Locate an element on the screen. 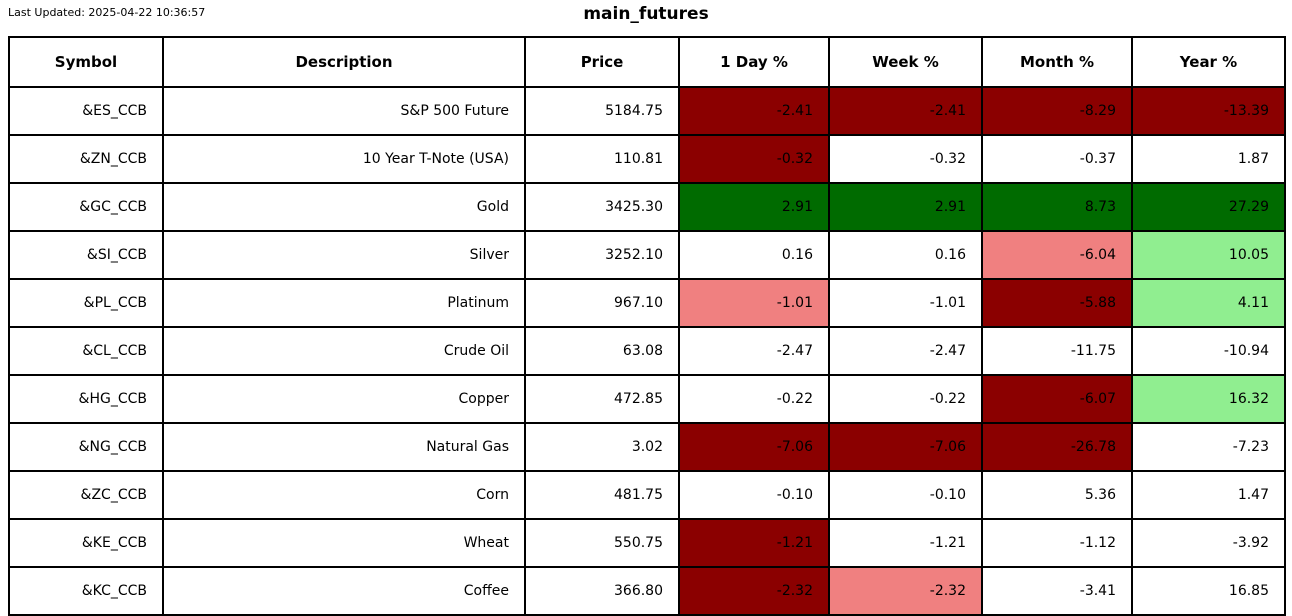 The image size is (1292, 616). table-row: &HG_CCB Copper 472.85 -0.22 -0.22 -6.07 16.32 is located at coordinates (647, 399).